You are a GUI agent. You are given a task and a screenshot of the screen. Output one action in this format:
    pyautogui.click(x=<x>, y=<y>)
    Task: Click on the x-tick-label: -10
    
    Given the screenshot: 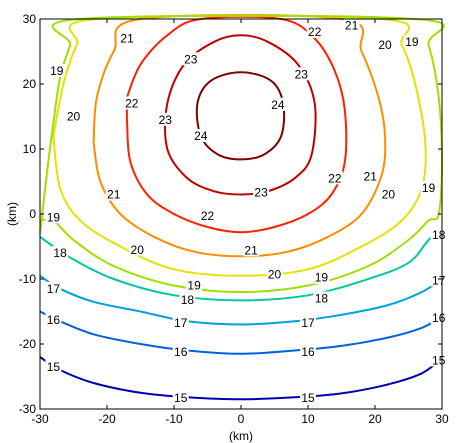 What is the action you would take?
    pyautogui.click(x=174, y=419)
    